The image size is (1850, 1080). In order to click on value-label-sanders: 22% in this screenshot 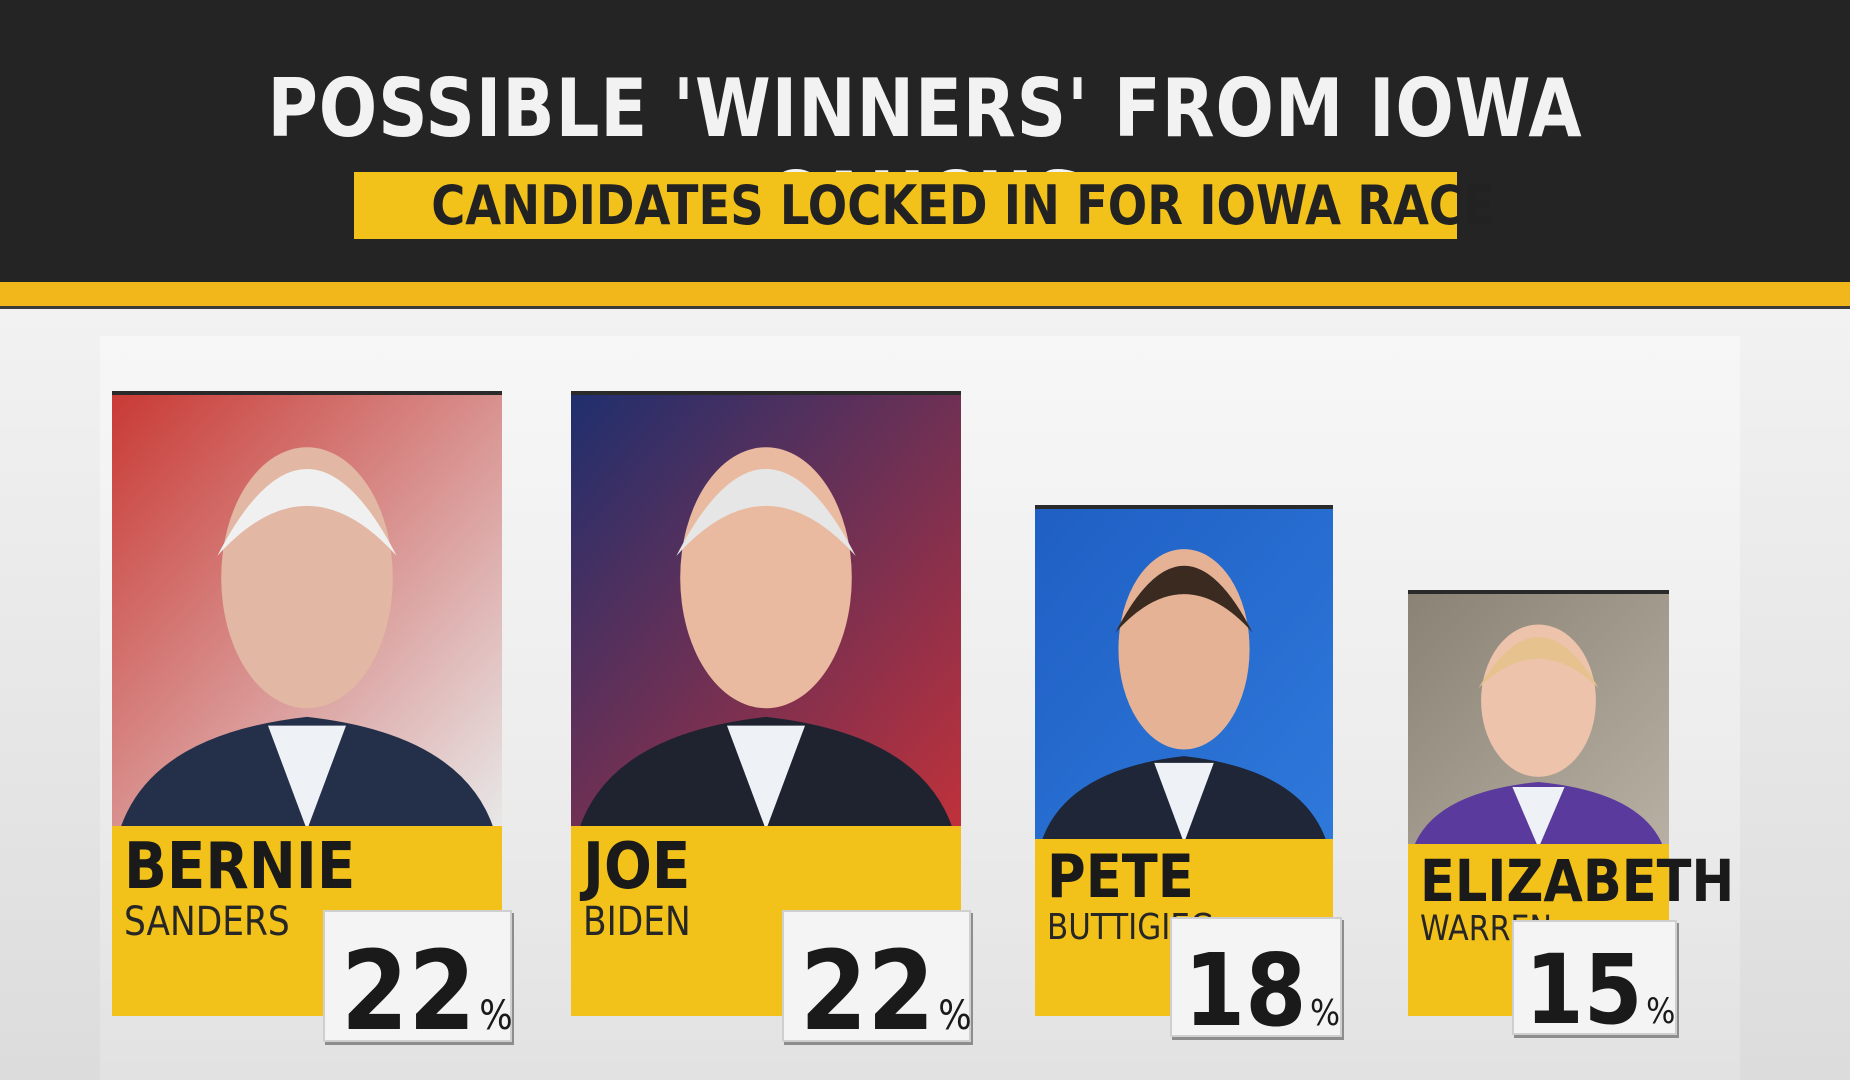, I will do `click(418, 982)`.